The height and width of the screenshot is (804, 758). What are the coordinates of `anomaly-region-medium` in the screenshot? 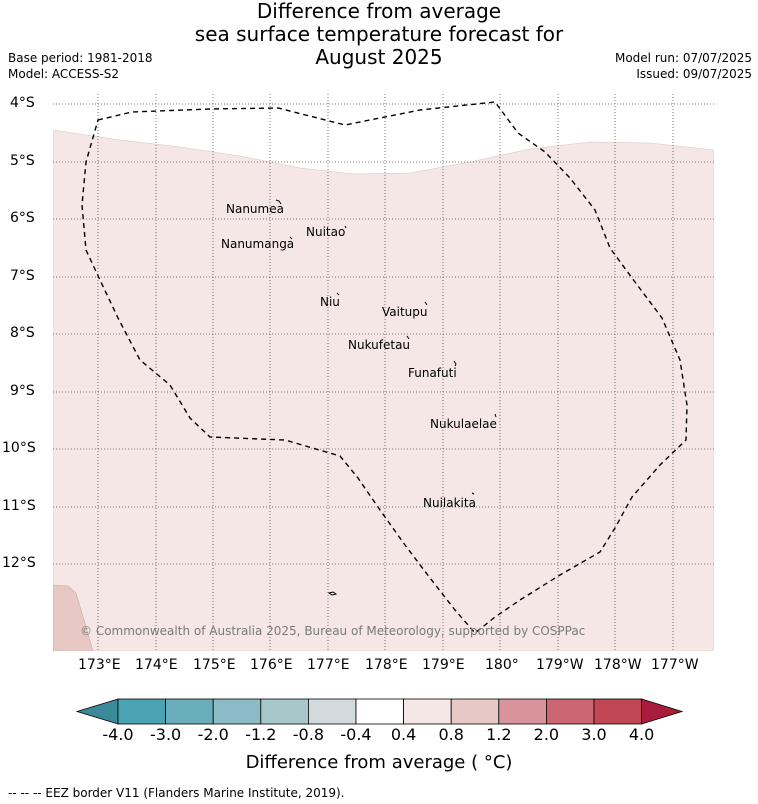 It's located at (73, 617).